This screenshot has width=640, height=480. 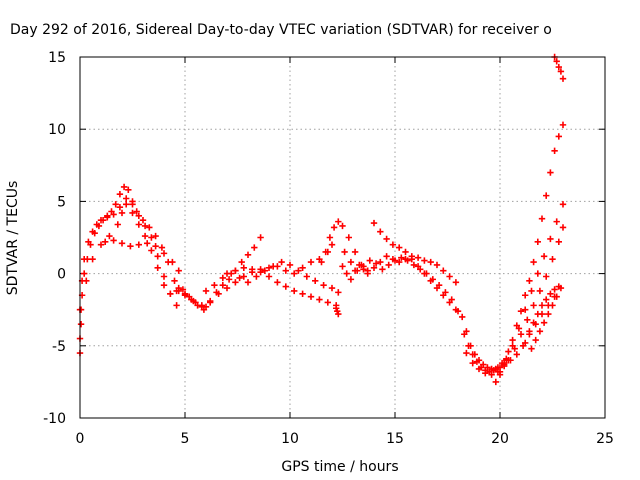 What do you see at coordinates (13, 238) in the screenshot?
I see `y-axis-label: SDTVAR / TECUs` at bounding box center [13, 238].